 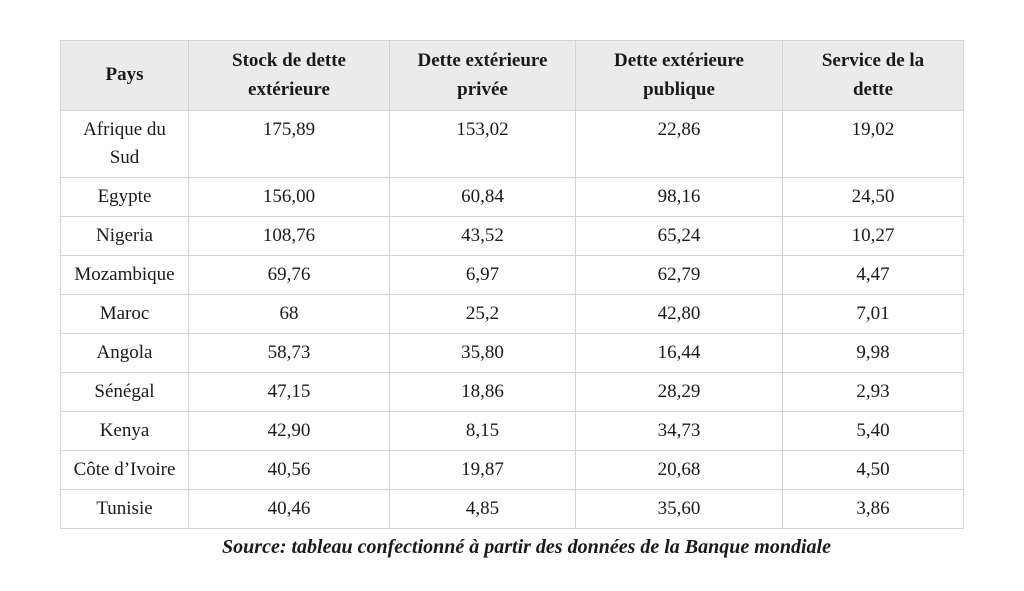 What do you see at coordinates (289, 144) in the screenshot?
I see `value-cell: 175,89` at bounding box center [289, 144].